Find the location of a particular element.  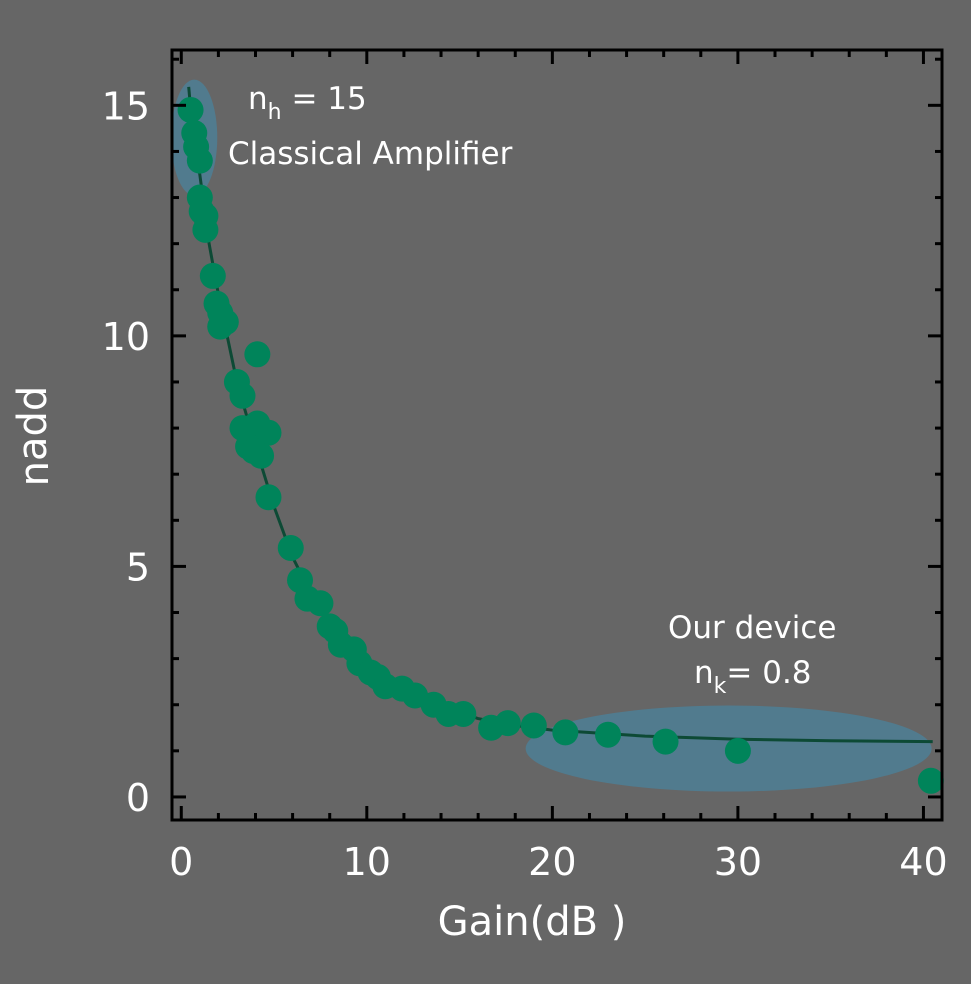

annotation-classical-n: n is located at coordinates (258, 99).